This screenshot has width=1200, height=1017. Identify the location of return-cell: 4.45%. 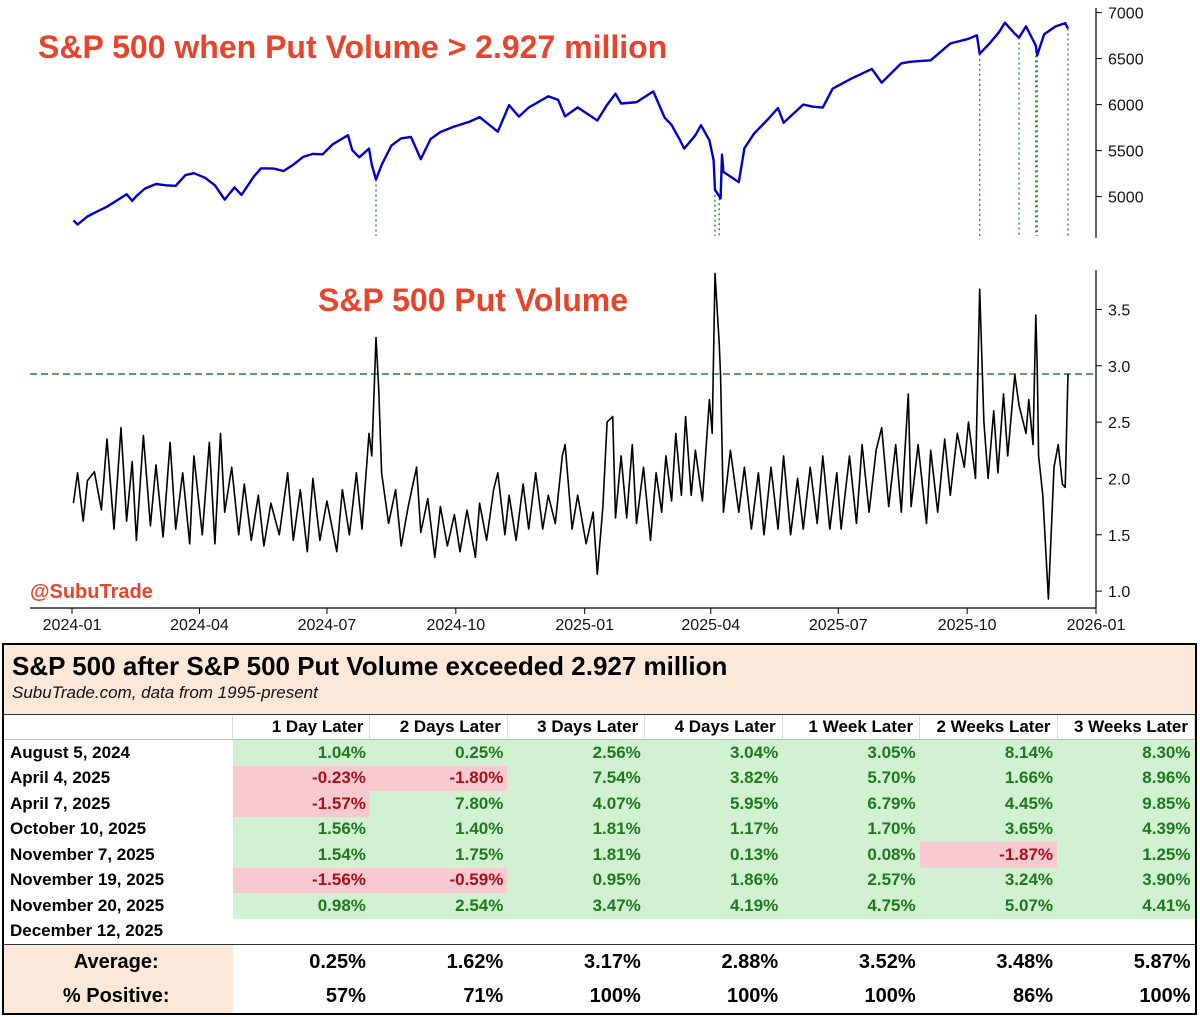
(988, 804).